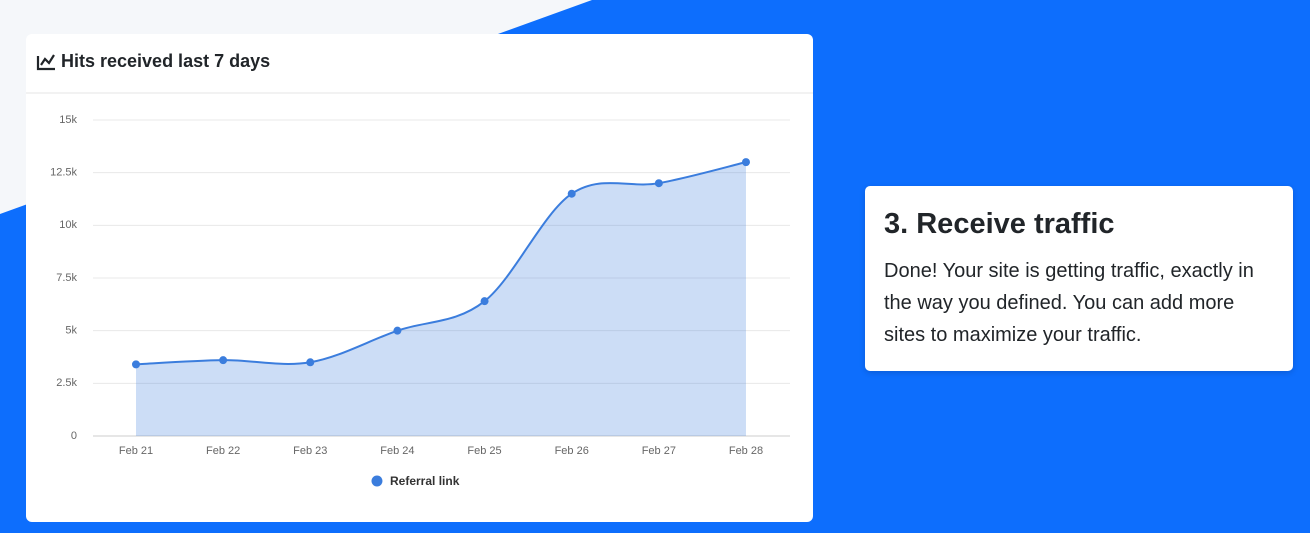  I want to click on legend-label: Referral link, so click(425, 481).